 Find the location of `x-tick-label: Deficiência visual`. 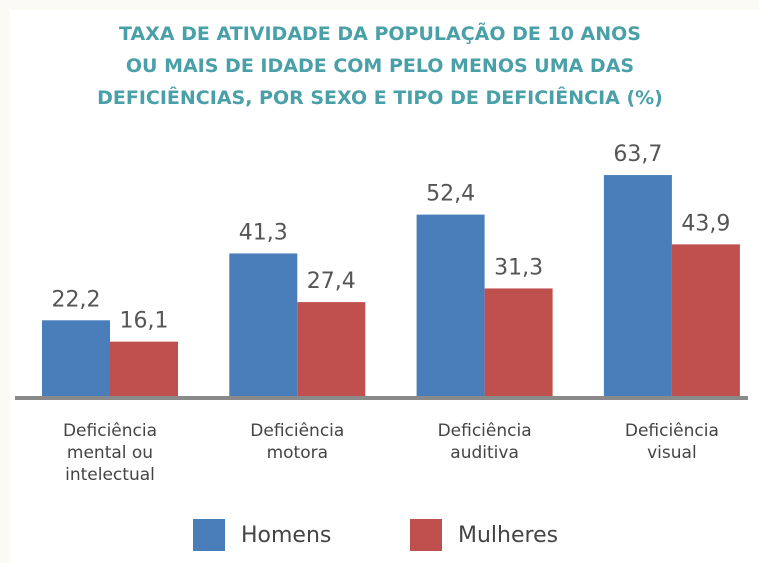

x-tick-label: Deficiência visual is located at coordinates (672, 442).